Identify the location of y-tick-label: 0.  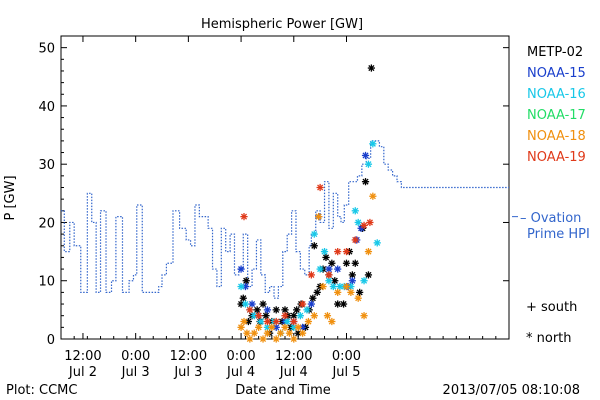
(51, 340).